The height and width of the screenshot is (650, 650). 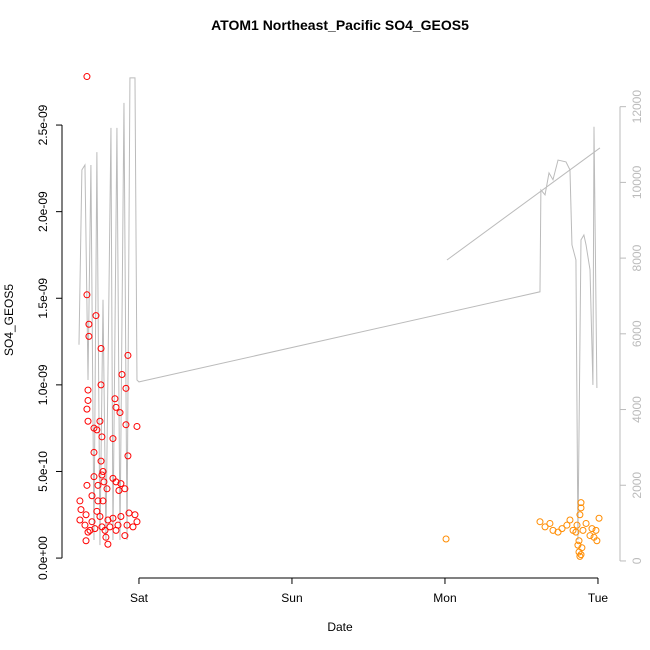 What do you see at coordinates (637, 257) in the screenshot?
I see `y2-tick-label: 8000` at bounding box center [637, 257].